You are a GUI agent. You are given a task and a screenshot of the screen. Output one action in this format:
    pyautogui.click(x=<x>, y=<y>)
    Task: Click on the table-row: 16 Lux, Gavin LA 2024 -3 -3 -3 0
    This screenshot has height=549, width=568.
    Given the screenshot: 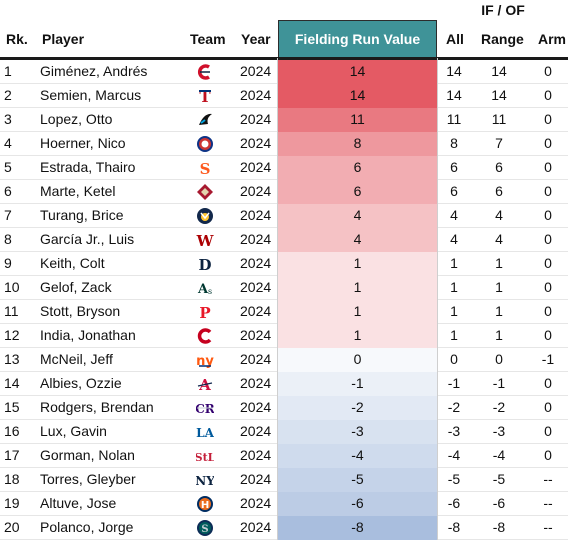 What is the action you would take?
    pyautogui.click(x=284, y=432)
    